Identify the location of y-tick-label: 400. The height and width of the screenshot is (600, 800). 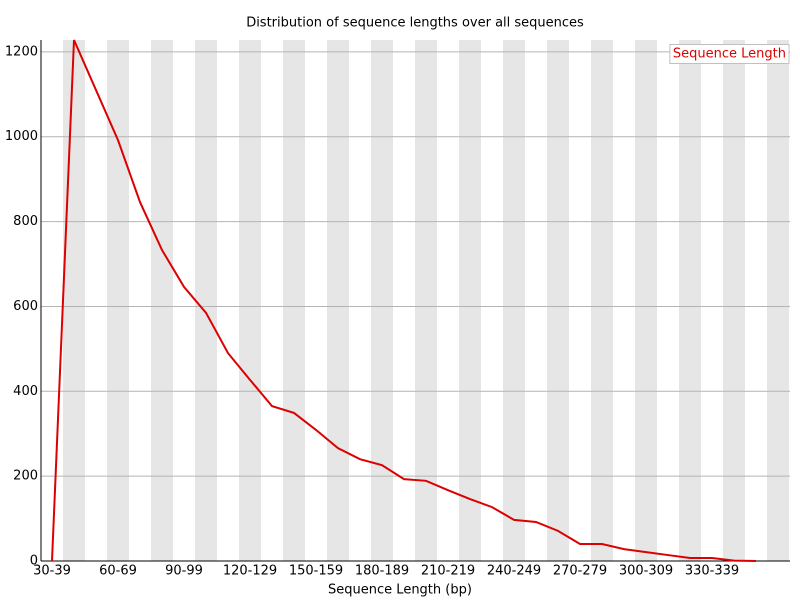
(25, 391).